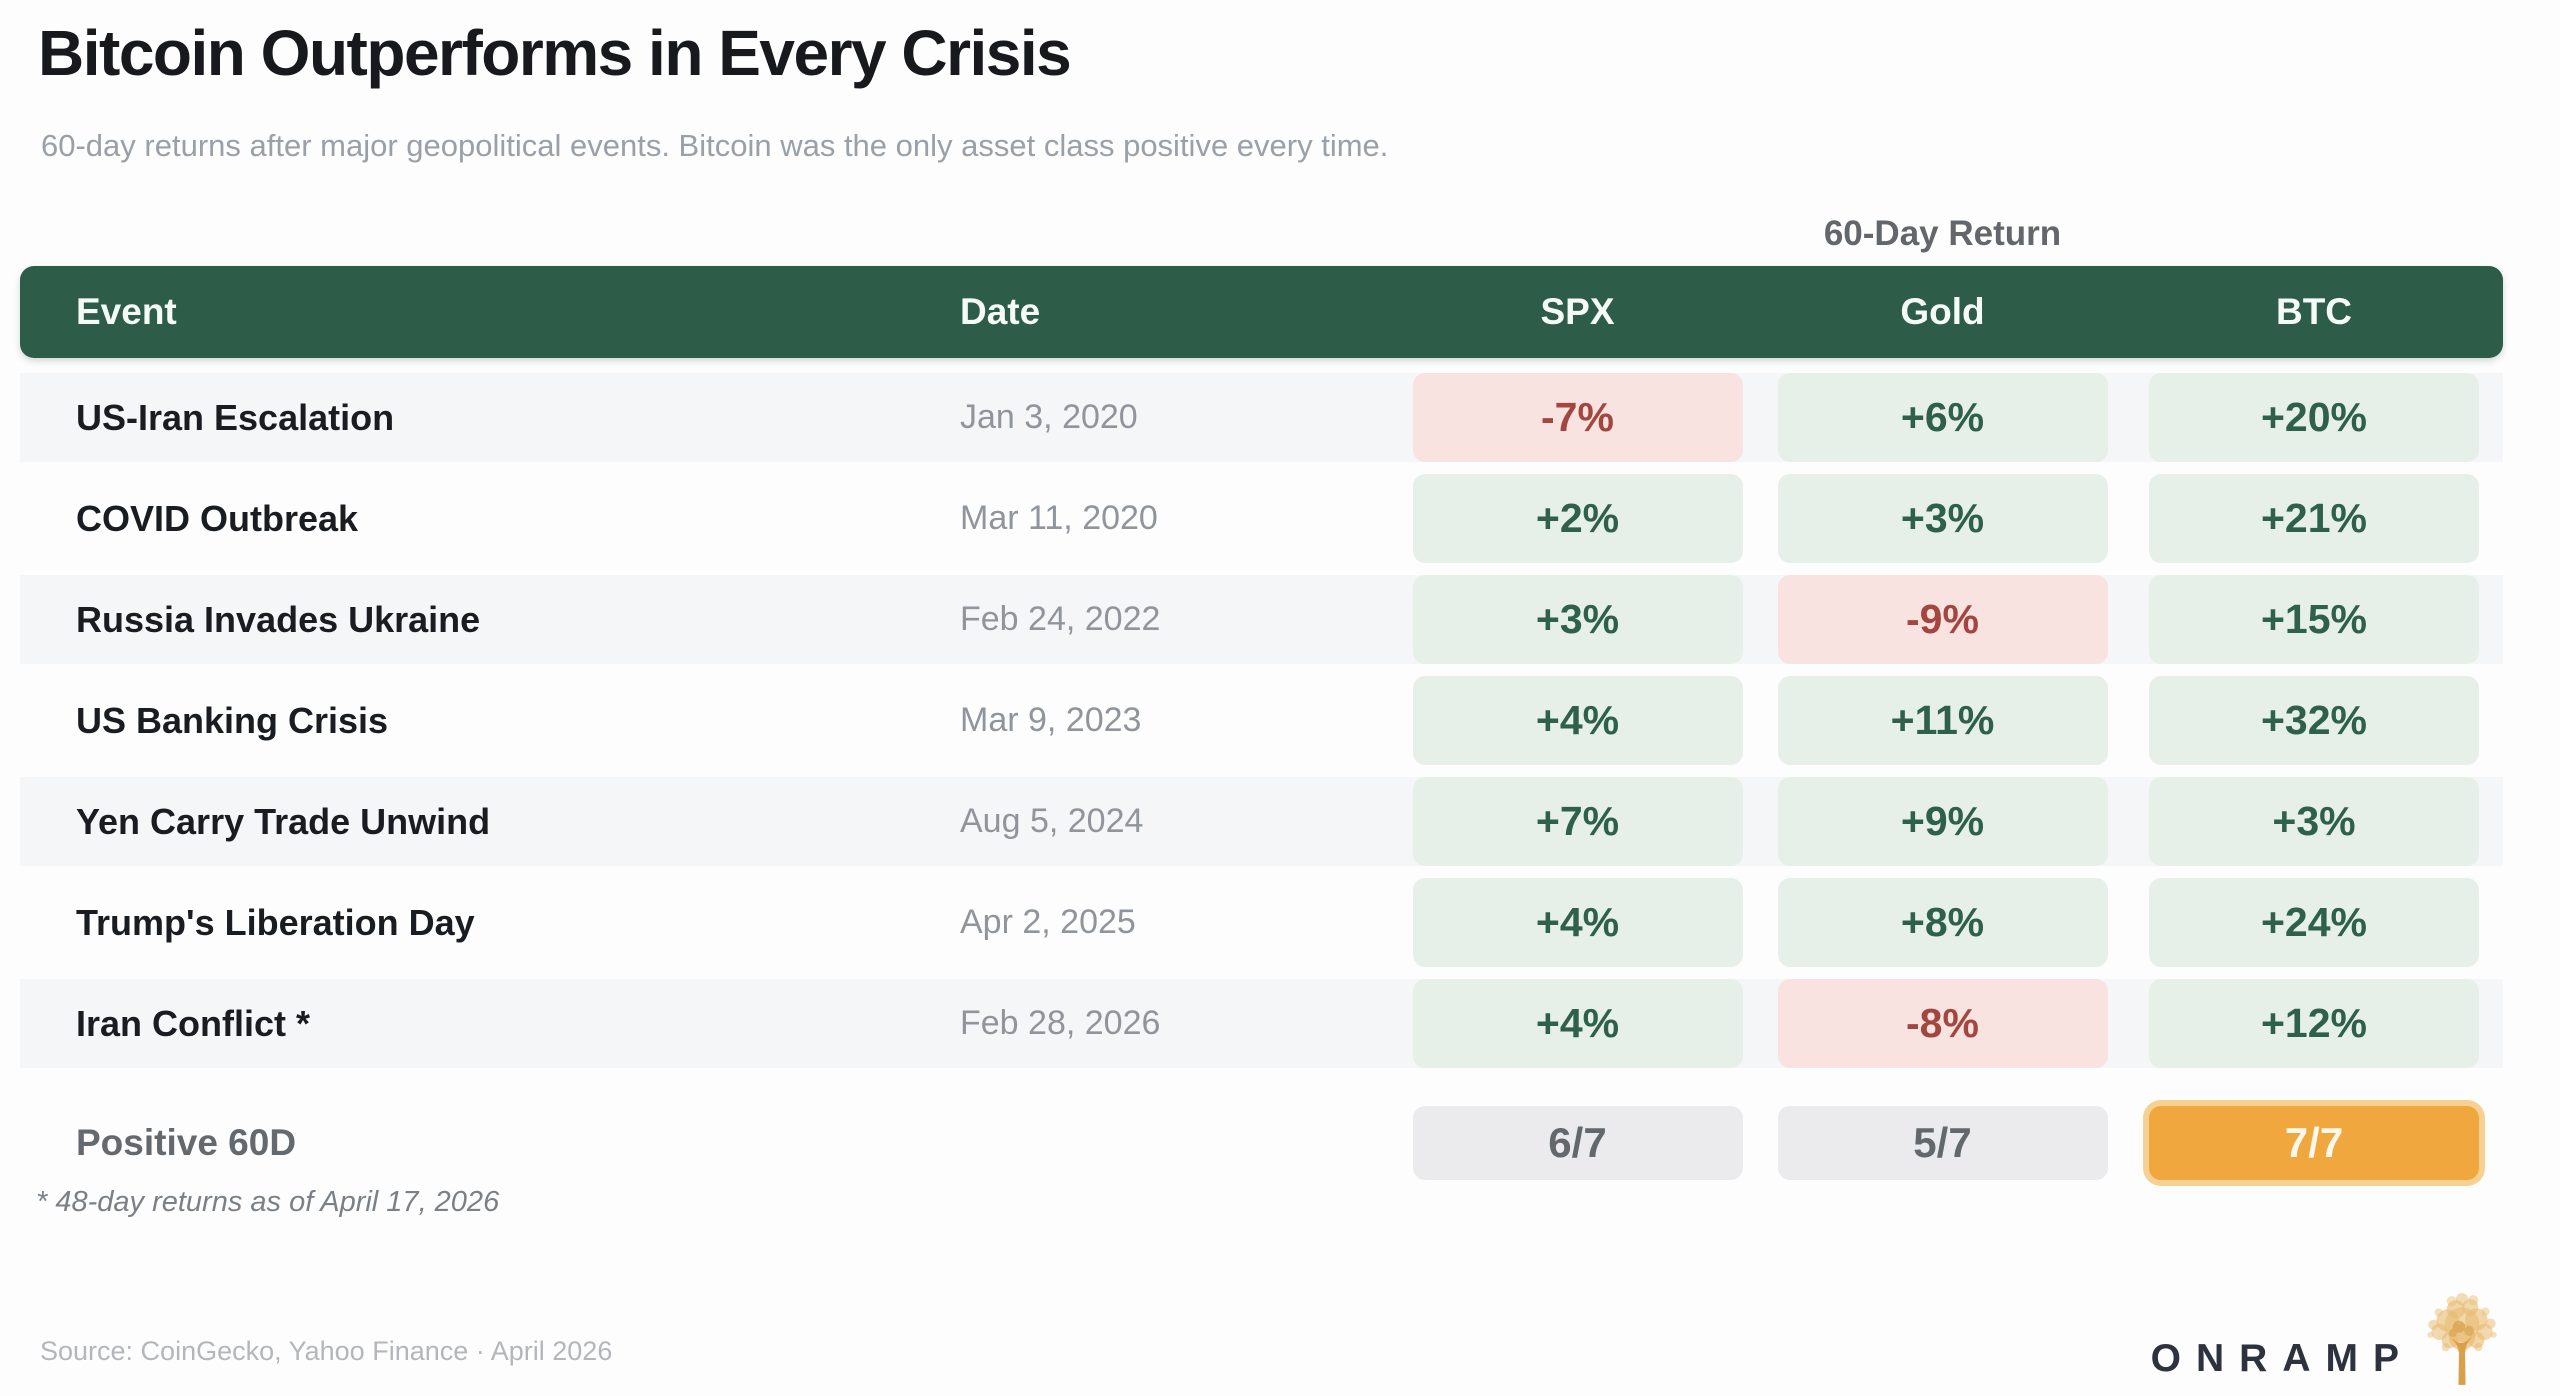 The height and width of the screenshot is (1396, 2560). I want to click on summary-row: Positive 60D 6/7 5/7 7/7, so click(1261, 1143).